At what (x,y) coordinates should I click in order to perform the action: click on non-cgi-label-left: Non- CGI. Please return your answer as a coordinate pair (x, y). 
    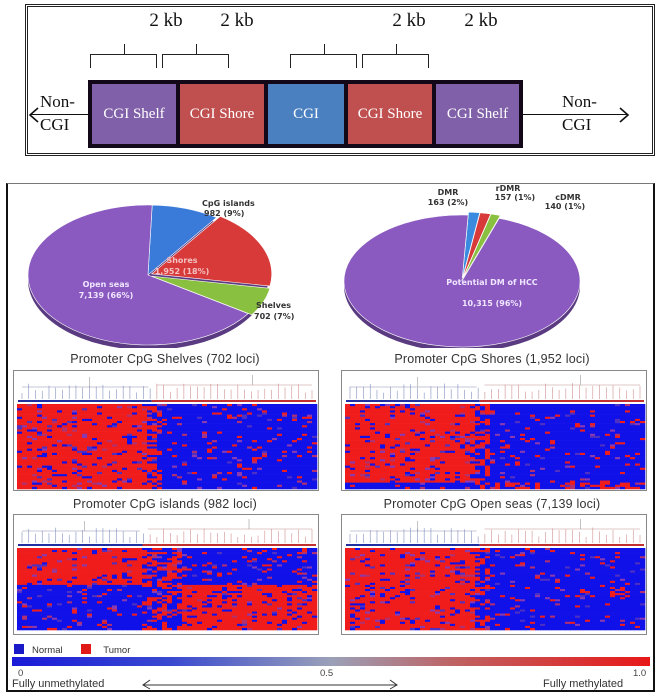
    Looking at the image, I should click on (57, 113).